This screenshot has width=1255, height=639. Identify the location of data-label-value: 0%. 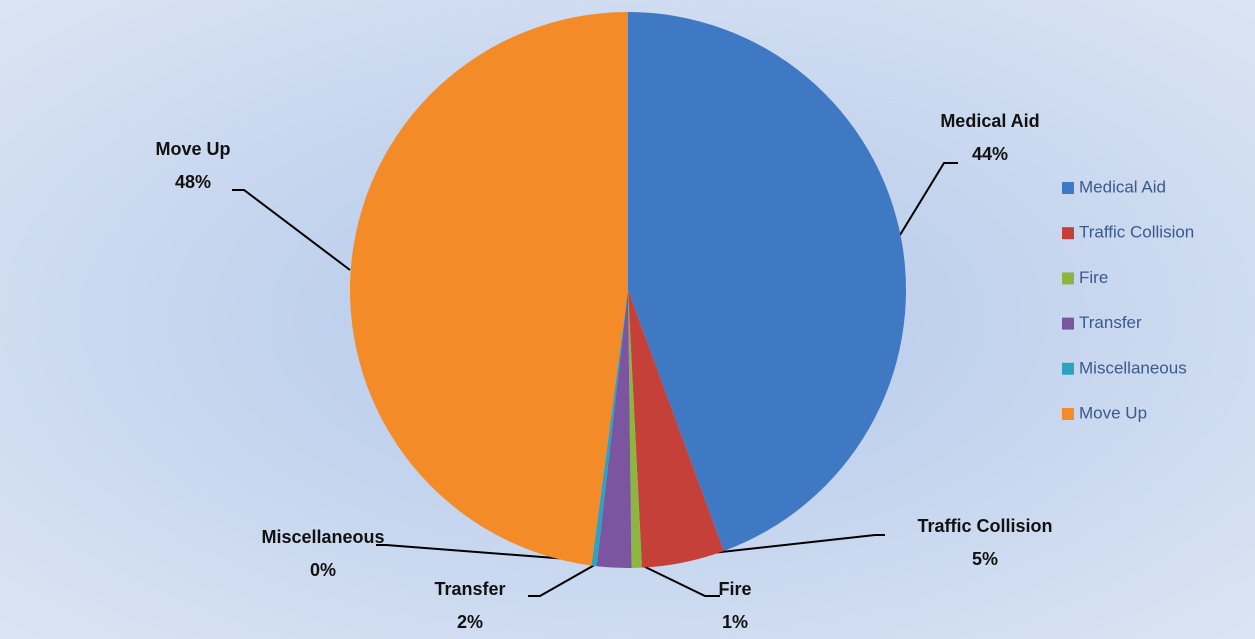
(323, 570).